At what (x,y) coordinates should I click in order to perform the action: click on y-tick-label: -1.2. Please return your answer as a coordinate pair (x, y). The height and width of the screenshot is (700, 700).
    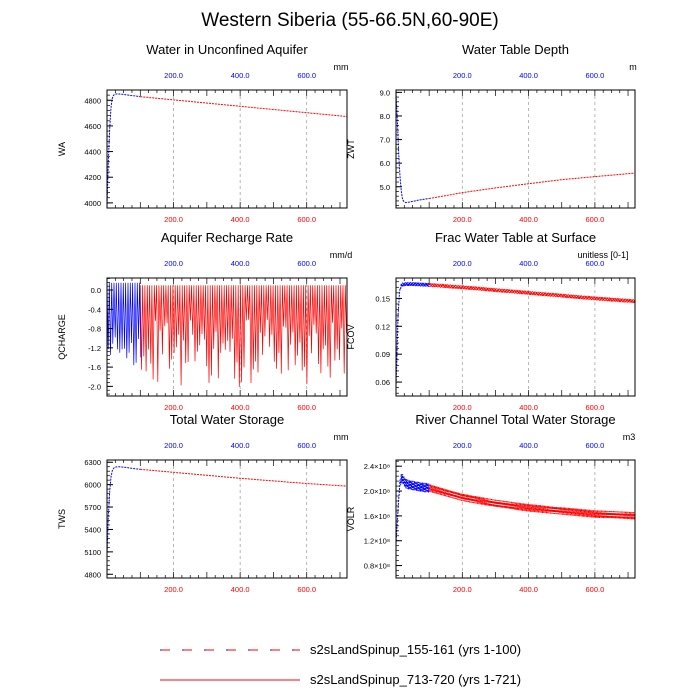
    Looking at the image, I should click on (94, 348).